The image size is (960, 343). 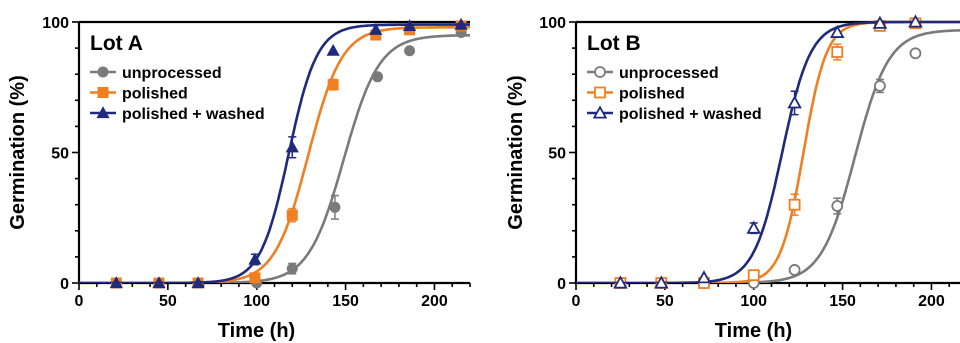 What do you see at coordinates (614, 43) in the screenshot?
I see `panel-label: Lot B` at bounding box center [614, 43].